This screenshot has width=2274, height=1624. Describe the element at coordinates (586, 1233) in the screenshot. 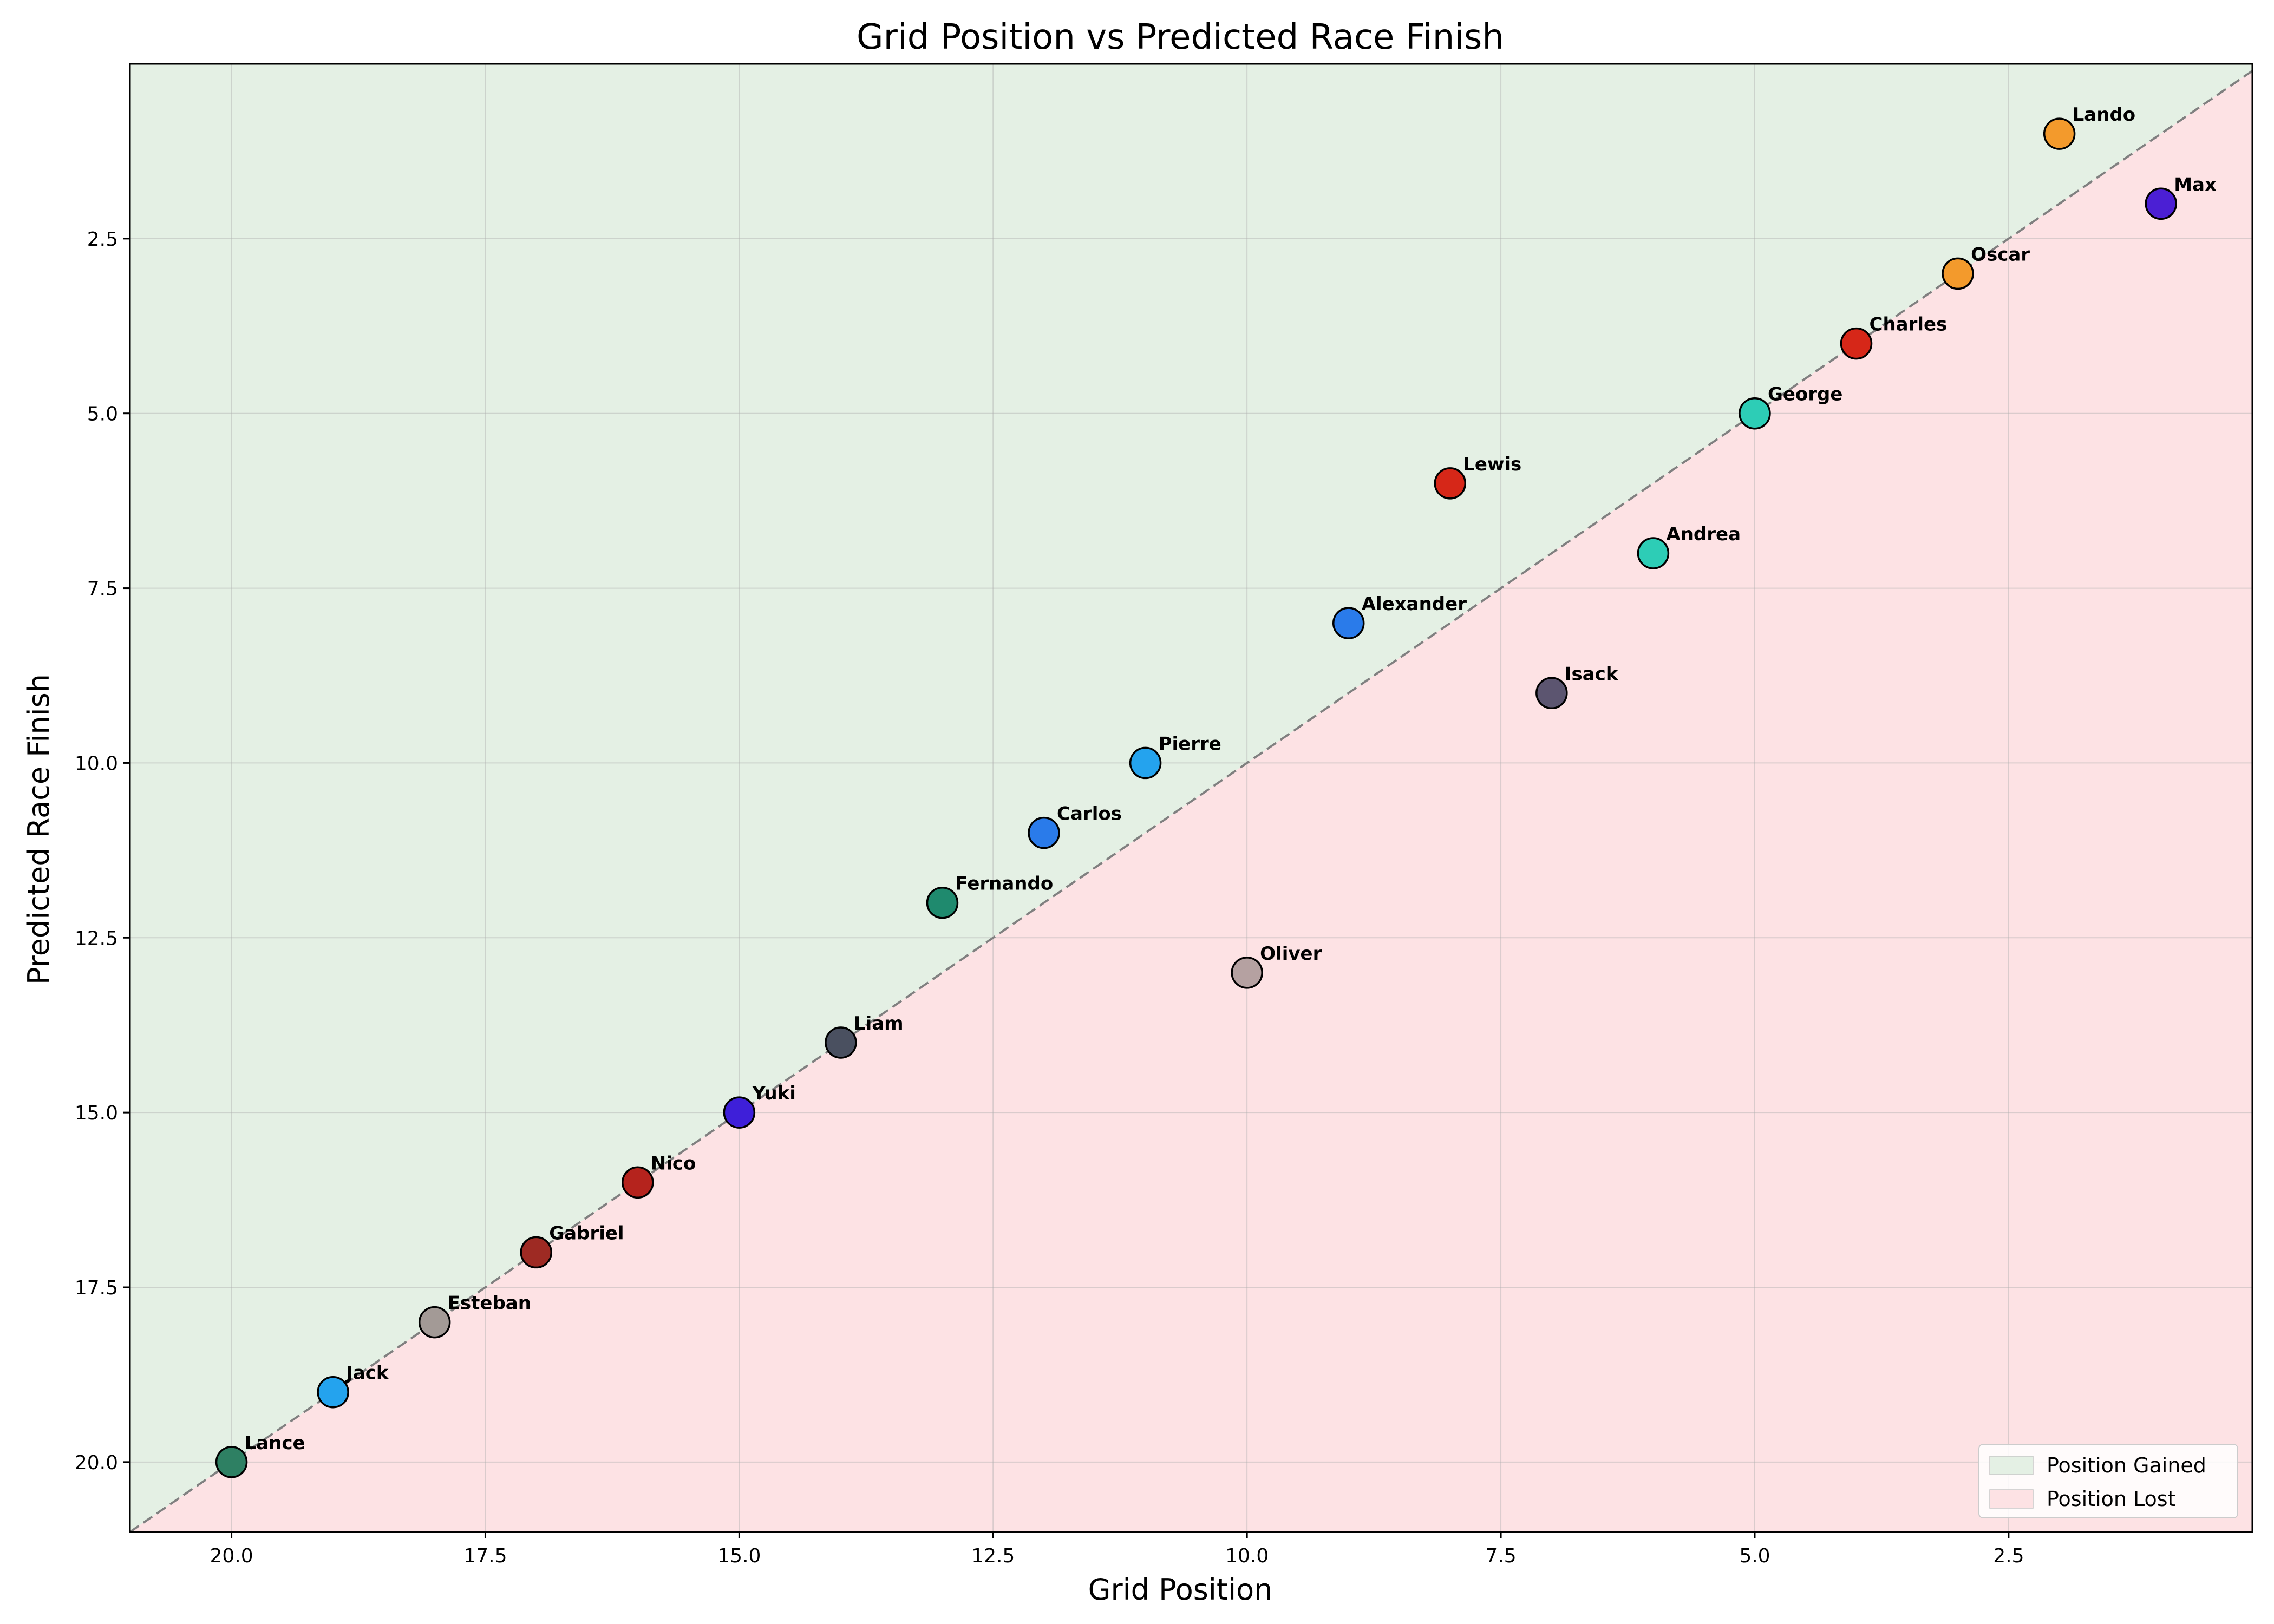

I see `point-label: Gabriel` at that location.